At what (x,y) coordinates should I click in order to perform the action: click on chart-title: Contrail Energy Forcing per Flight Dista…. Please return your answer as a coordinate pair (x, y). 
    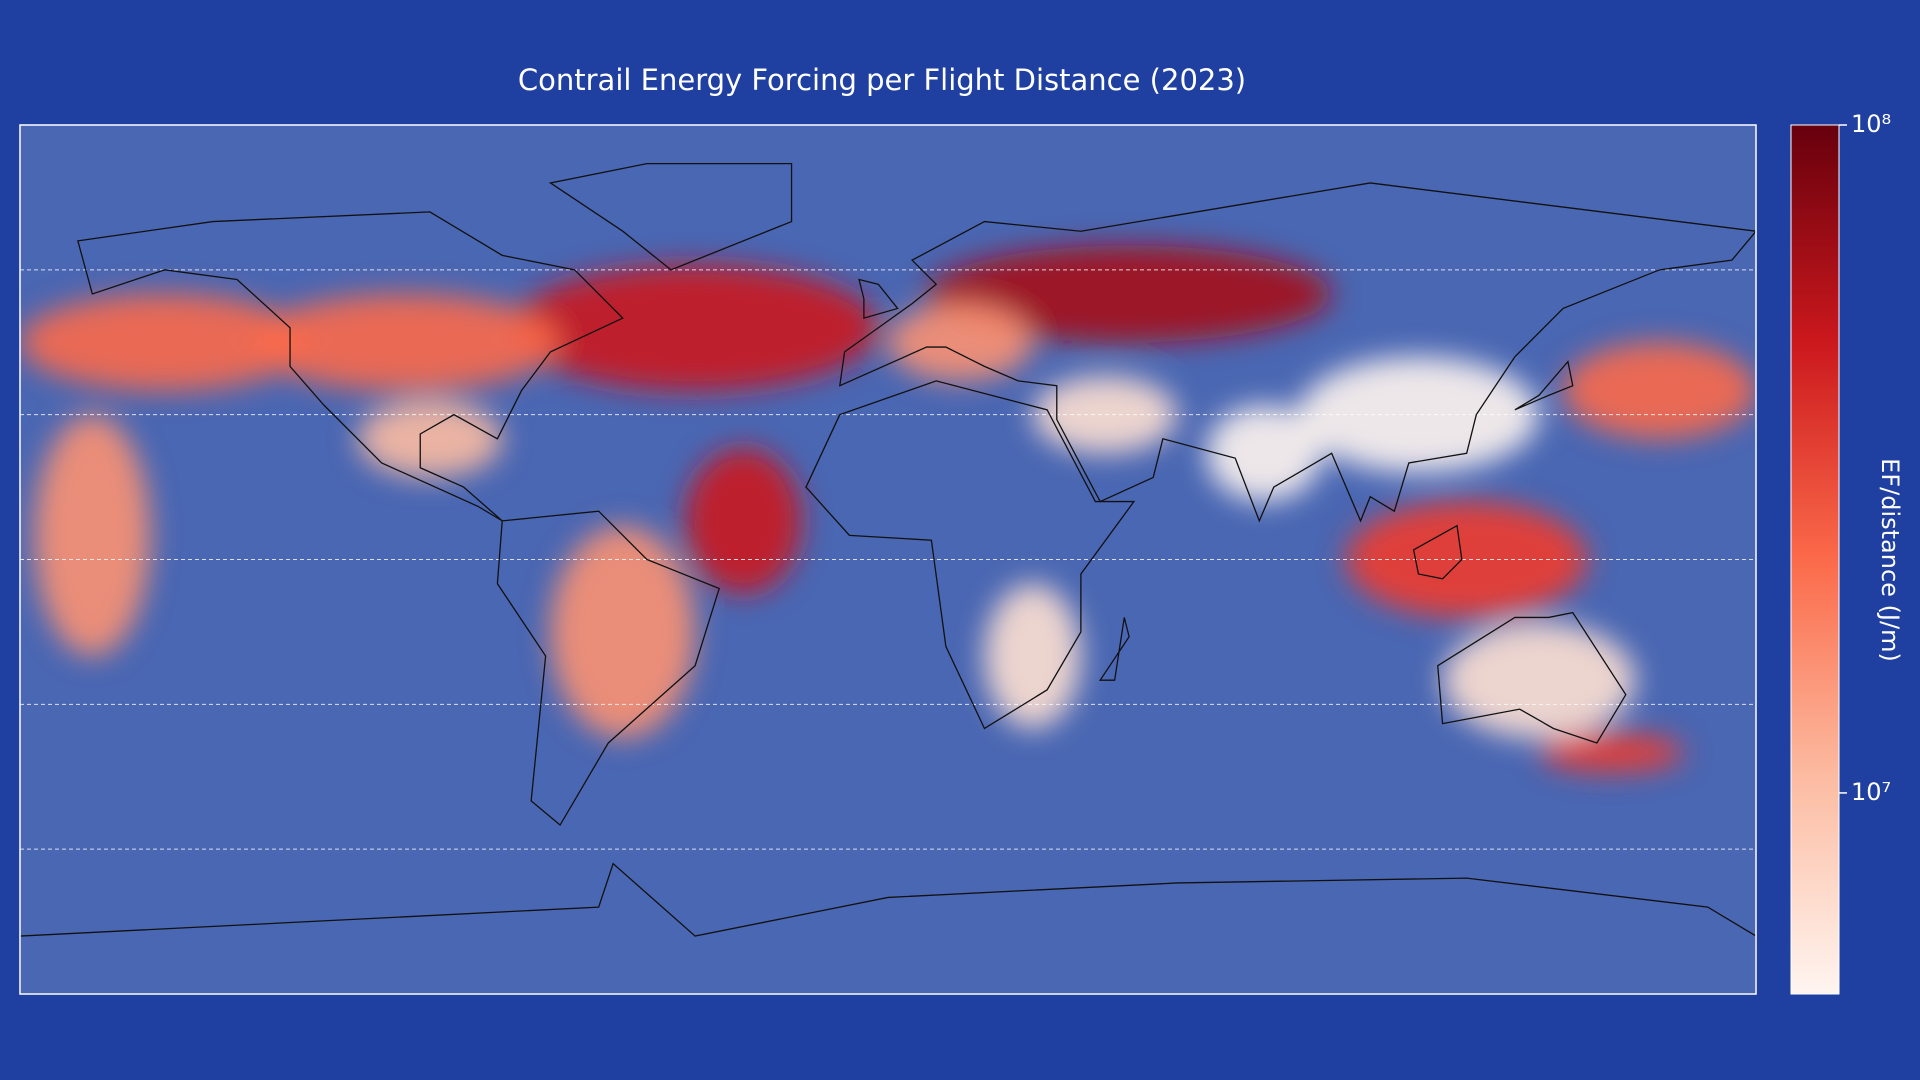
    Looking at the image, I should click on (882, 80).